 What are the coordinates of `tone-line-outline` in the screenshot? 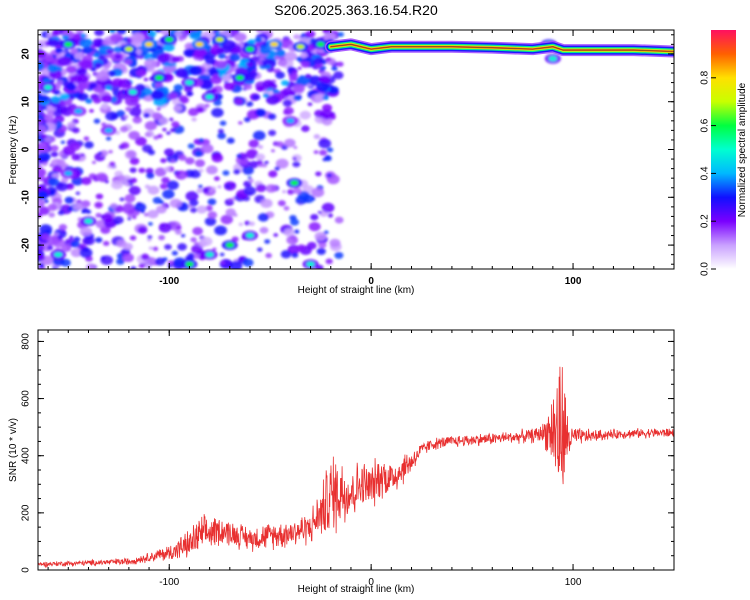 It's located at (502, 48).